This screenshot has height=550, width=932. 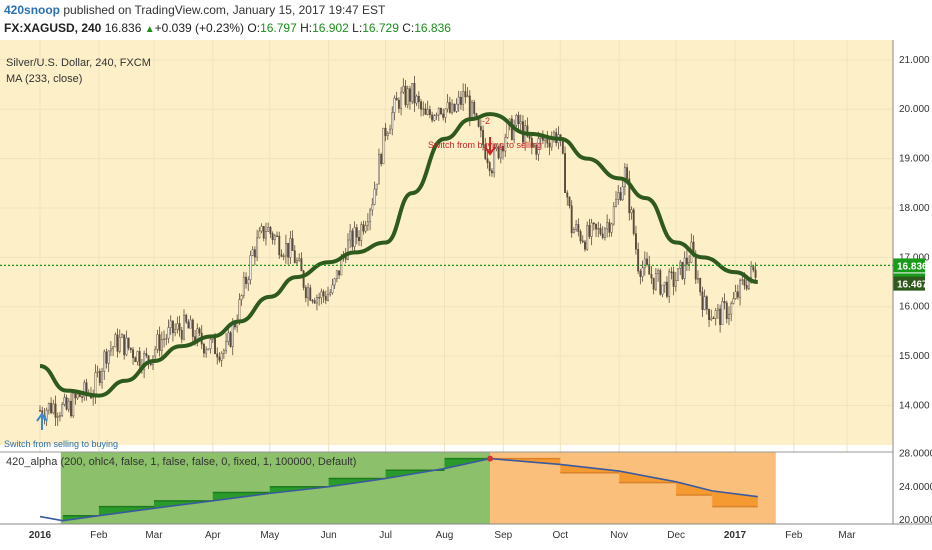 What do you see at coordinates (633, 488) in the screenshot?
I see `sell-zone` at bounding box center [633, 488].